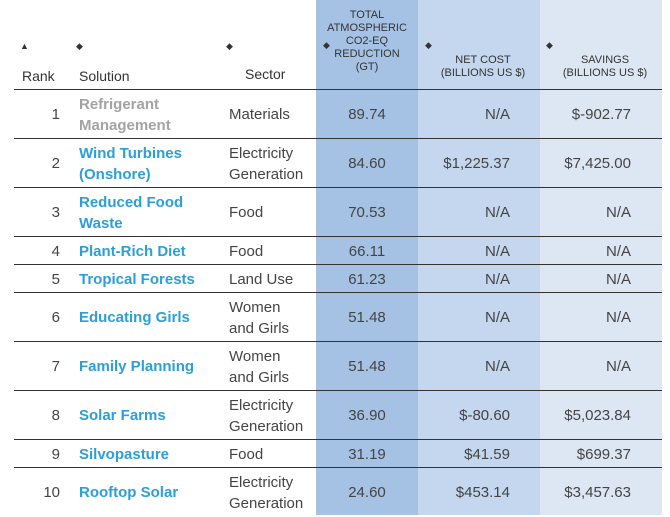 The height and width of the screenshot is (517, 670). I want to click on table-row: 3 Reduced Food Waste Food 70.53 N/A N/A, so click(335, 212).